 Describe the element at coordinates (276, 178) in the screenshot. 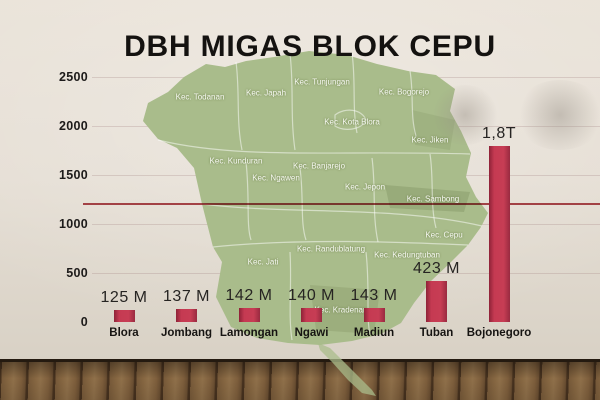

I see `map-label: Kec. Ngawen` at that location.